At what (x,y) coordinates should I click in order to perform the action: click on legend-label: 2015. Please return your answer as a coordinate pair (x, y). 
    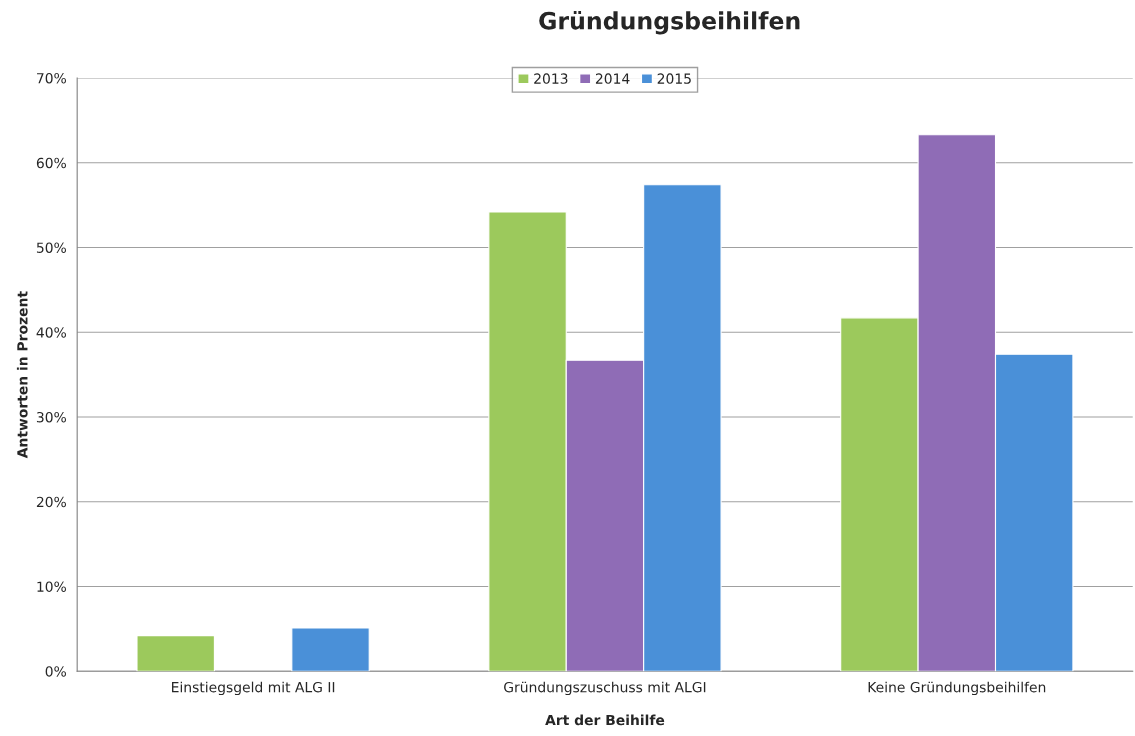
    Looking at the image, I should click on (674, 78).